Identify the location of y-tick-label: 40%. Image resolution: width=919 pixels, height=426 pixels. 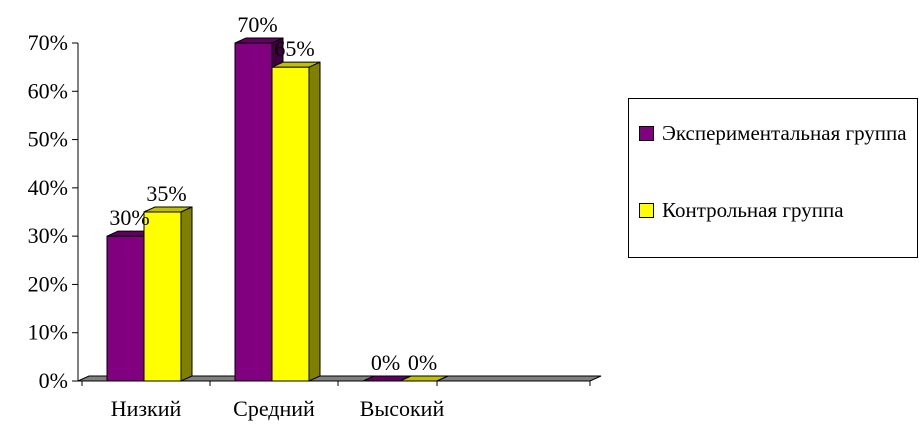
(48, 187).